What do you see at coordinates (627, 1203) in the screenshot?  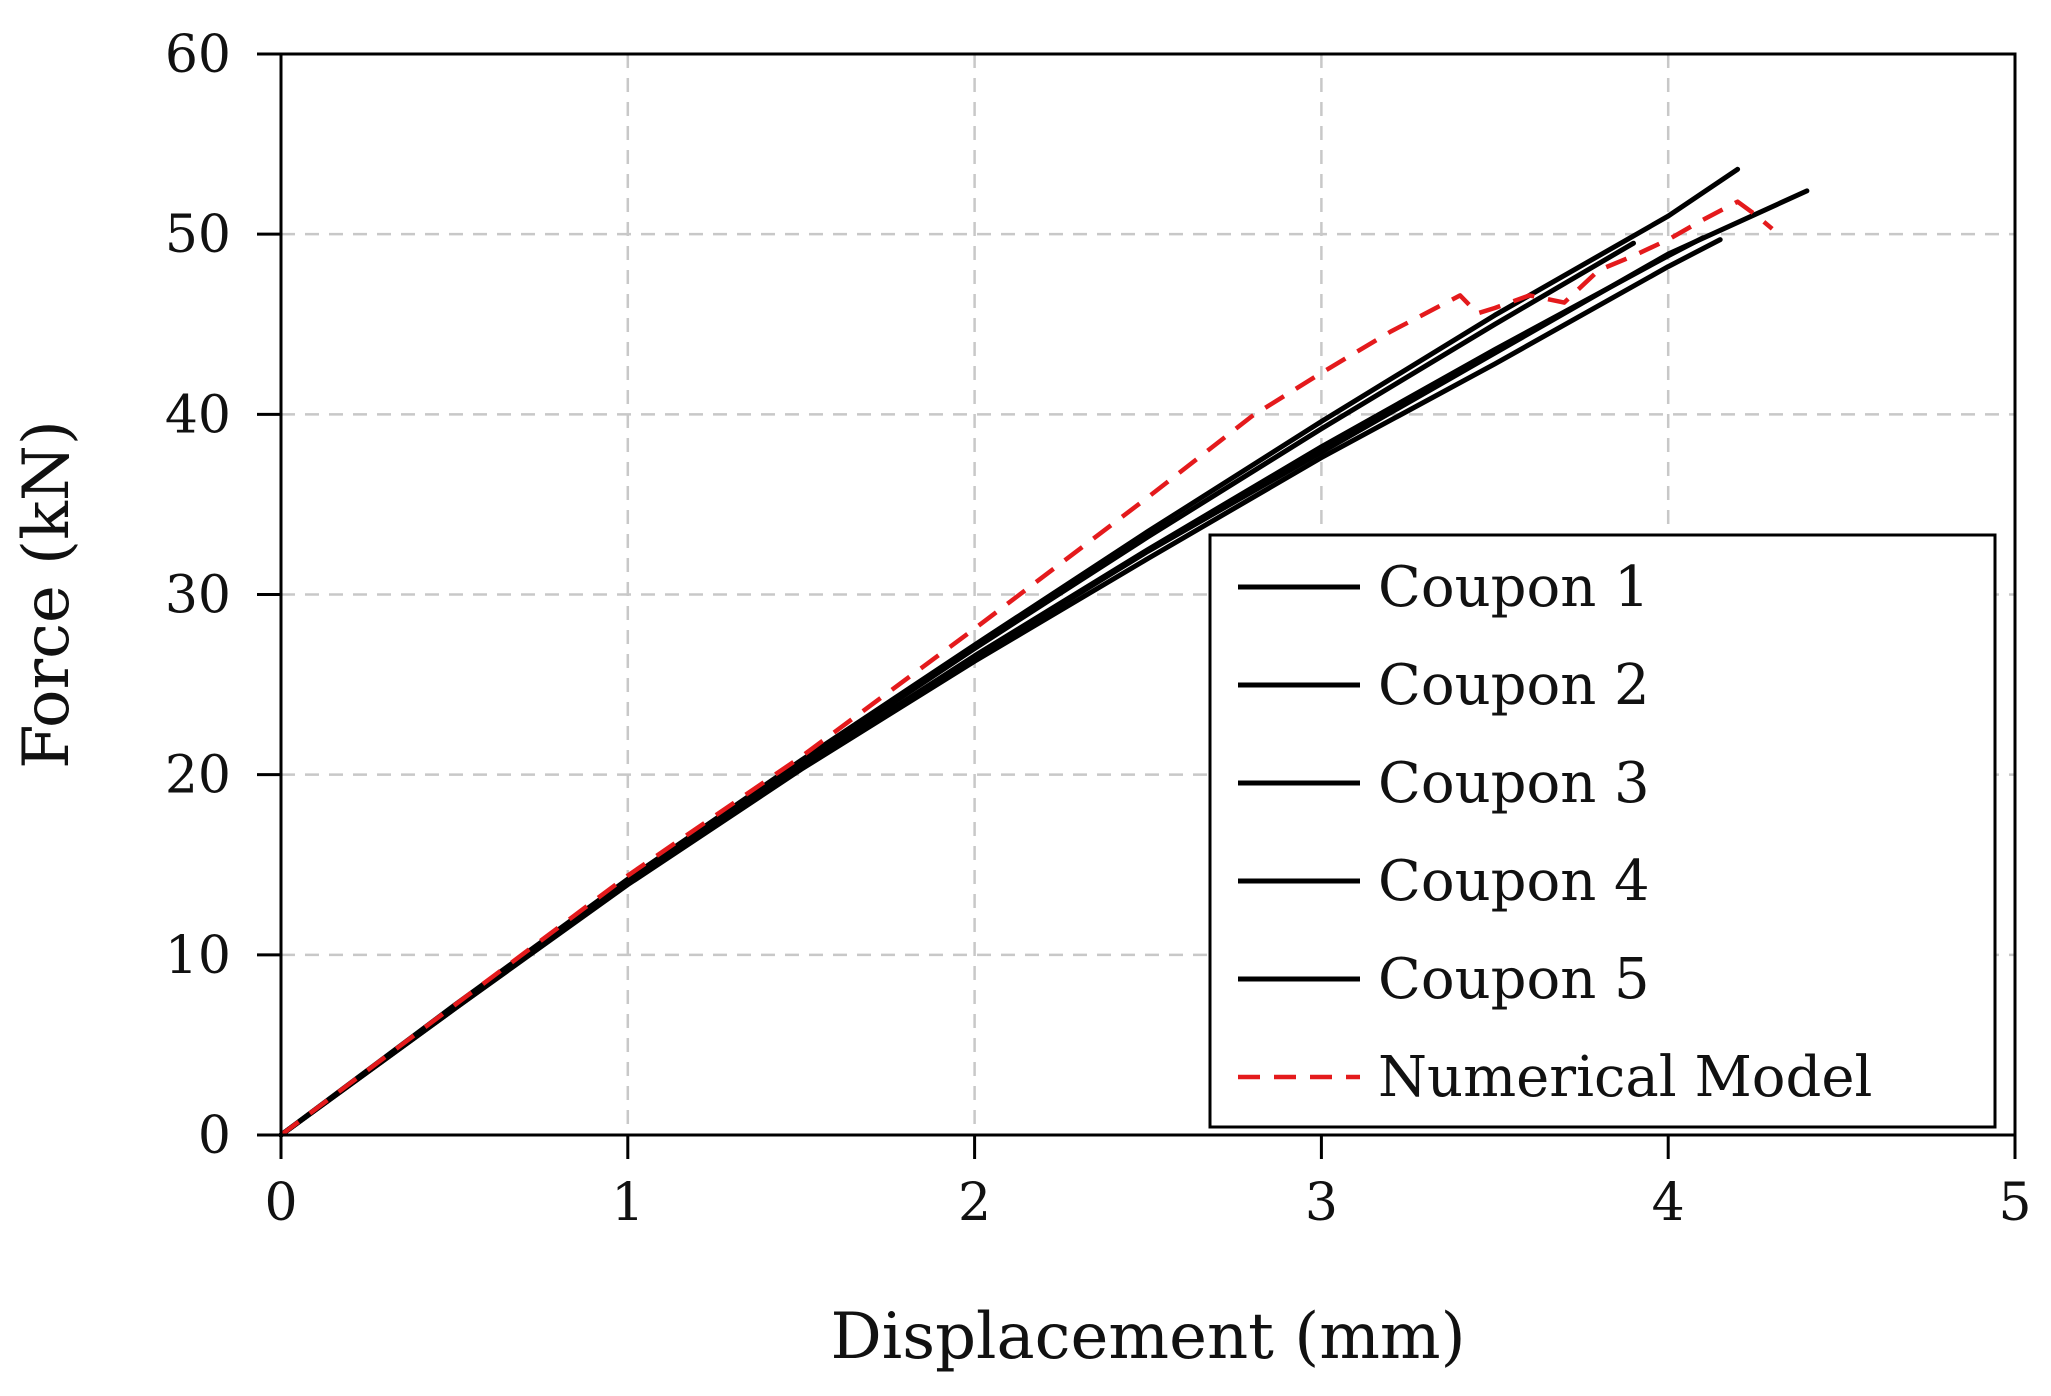 I see `x-tick-label: 1` at bounding box center [627, 1203].